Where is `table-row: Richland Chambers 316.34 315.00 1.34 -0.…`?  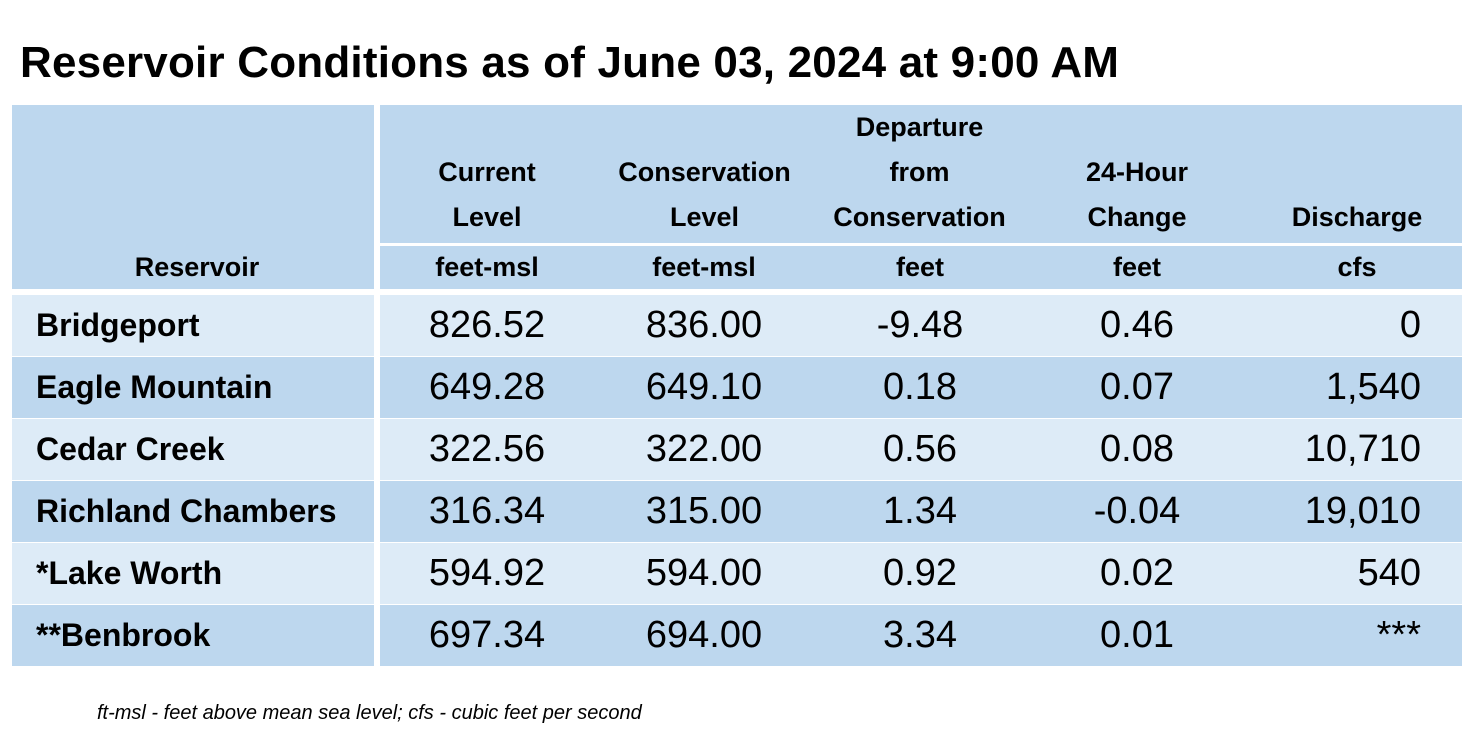
table-row: Richland Chambers 316.34 315.00 1.34 -0.… is located at coordinates (737, 511).